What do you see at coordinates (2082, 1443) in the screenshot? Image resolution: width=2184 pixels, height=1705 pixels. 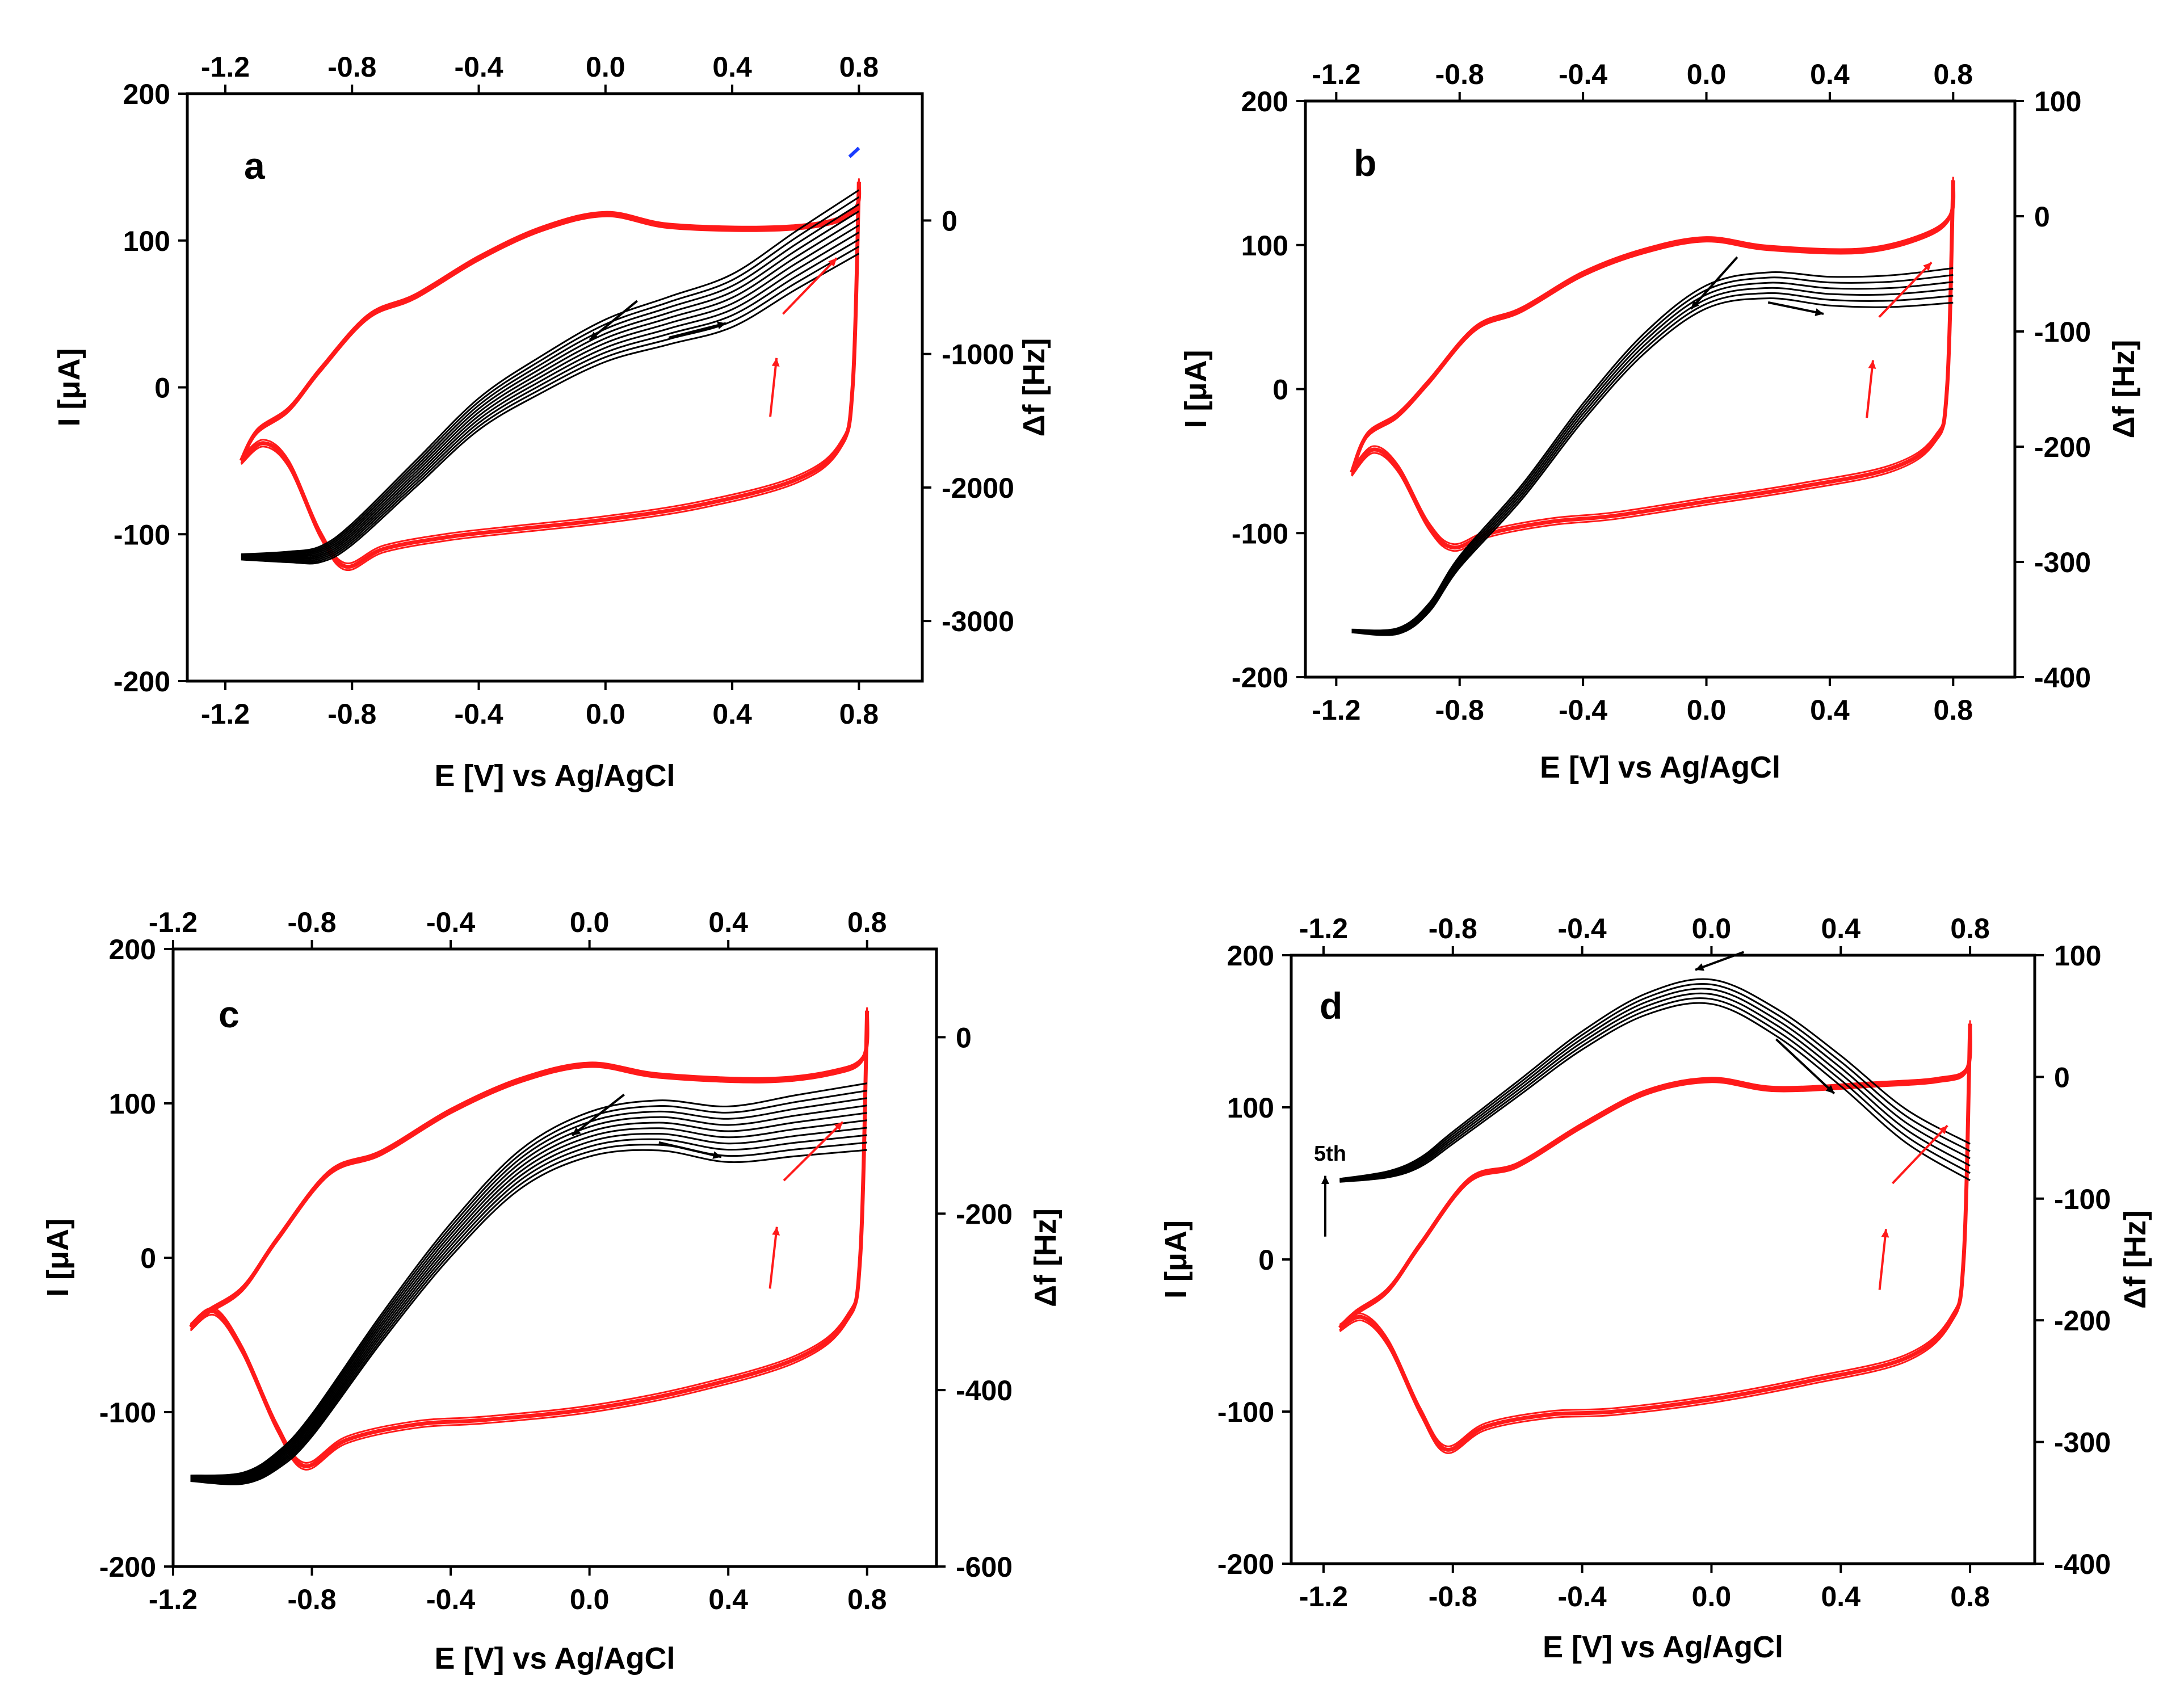 I see `y2-tick-label: -300` at bounding box center [2082, 1443].